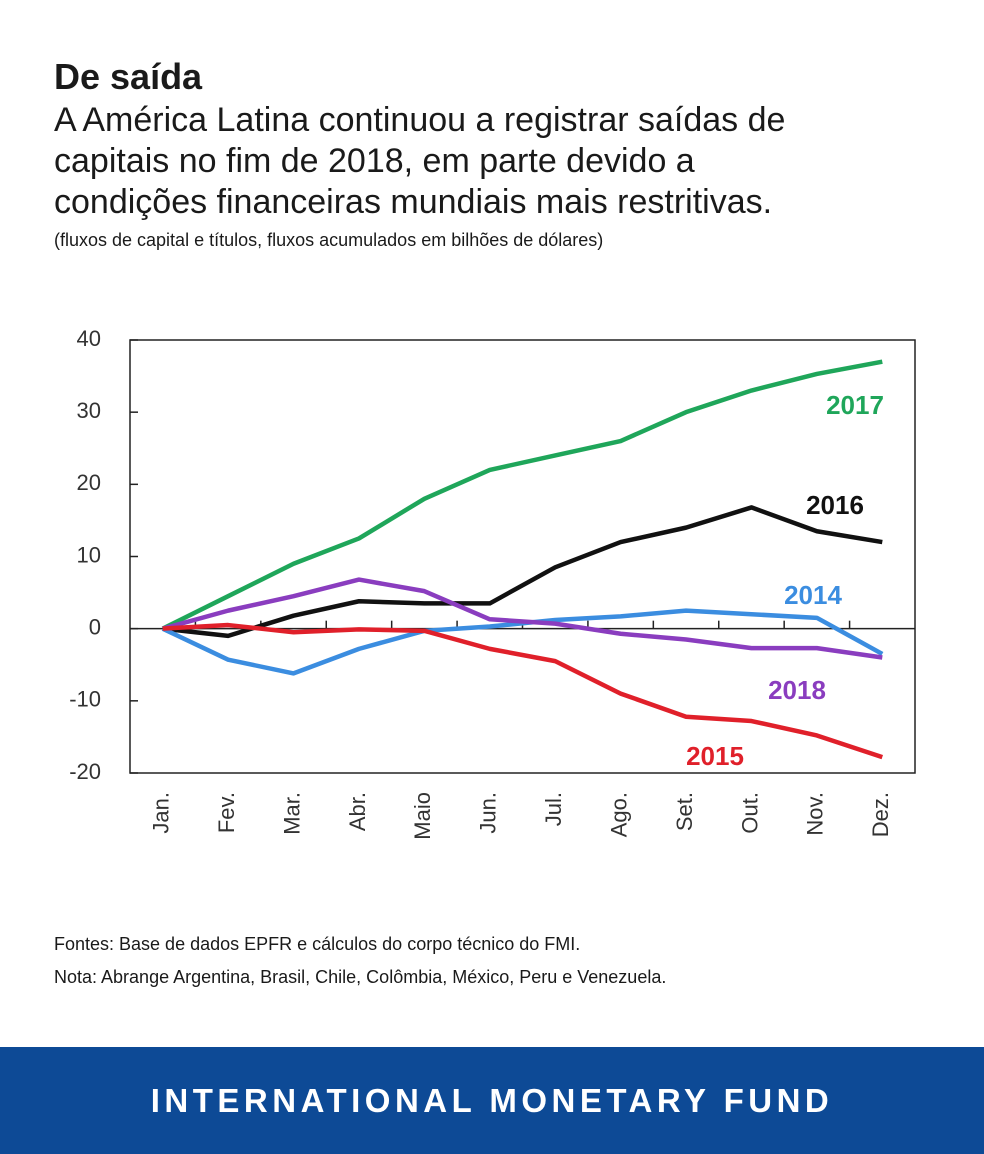 This screenshot has width=984, height=1154. What do you see at coordinates (815, 814) in the screenshot?
I see `x-tick-label: Nov.` at bounding box center [815, 814].